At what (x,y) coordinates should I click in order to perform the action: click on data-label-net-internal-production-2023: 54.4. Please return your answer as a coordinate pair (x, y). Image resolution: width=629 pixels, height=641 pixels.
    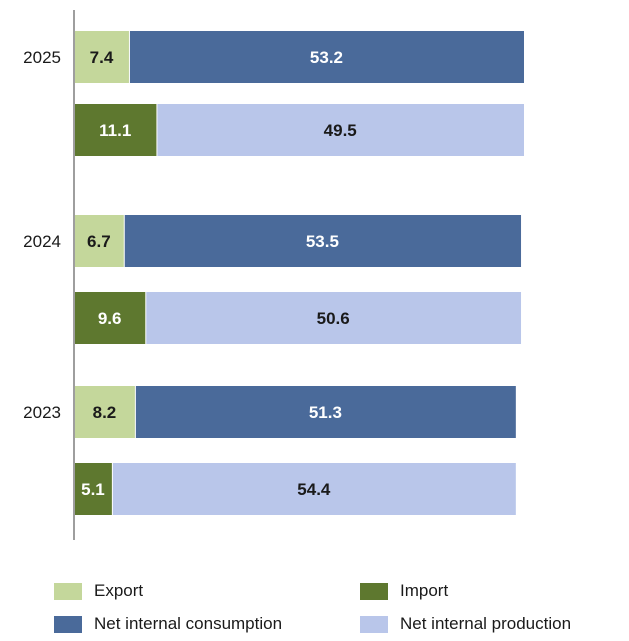
    Looking at the image, I should click on (314, 489).